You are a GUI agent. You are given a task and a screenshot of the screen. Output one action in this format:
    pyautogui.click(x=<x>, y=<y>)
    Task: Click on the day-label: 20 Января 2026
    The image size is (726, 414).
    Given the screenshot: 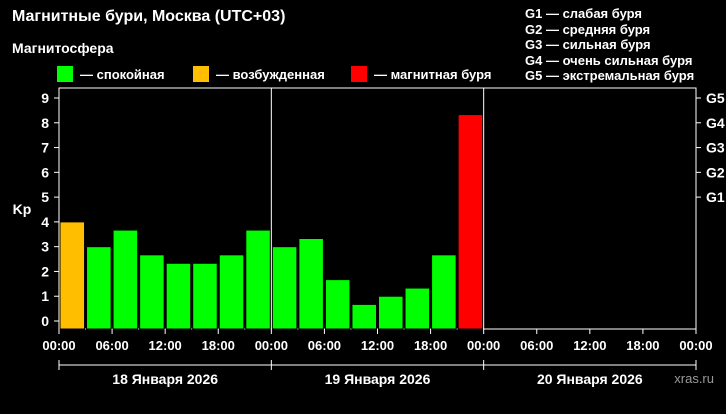 What is the action you would take?
    pyautogui.click(x=590, y=379)
    